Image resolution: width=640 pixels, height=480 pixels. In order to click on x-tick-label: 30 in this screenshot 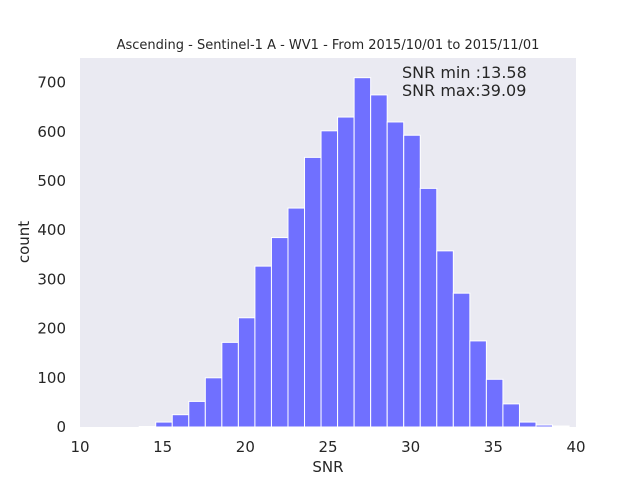, I will do `click(410, 447)`.